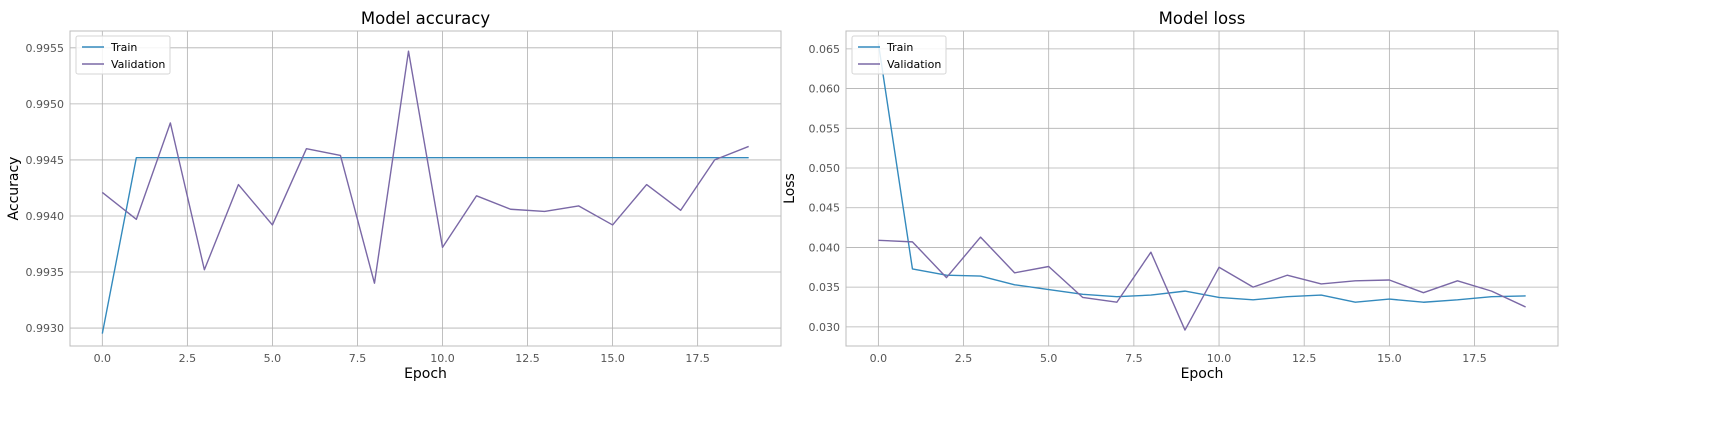 This screenshot has width=1728, height=432. What do you see at coordinates (123, 47) in the screenshot?
I see `accuracy-legend-label-train: Train` at bounding box center [123, 47].